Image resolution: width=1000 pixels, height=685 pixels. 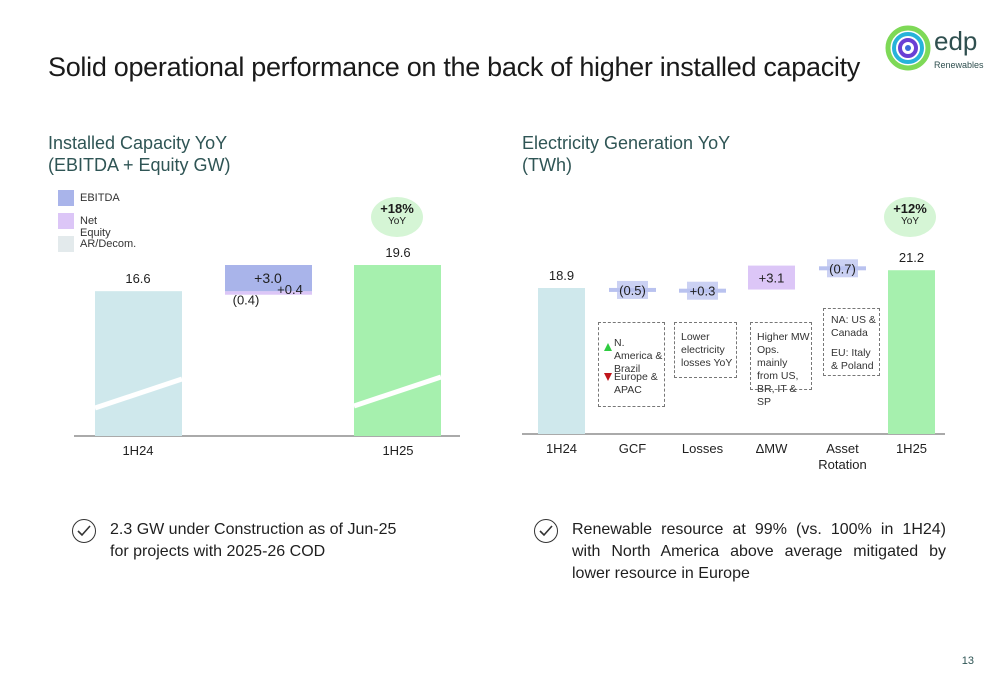 I want to click on bar-label-2: +0.3, so click(x=703, y=291).